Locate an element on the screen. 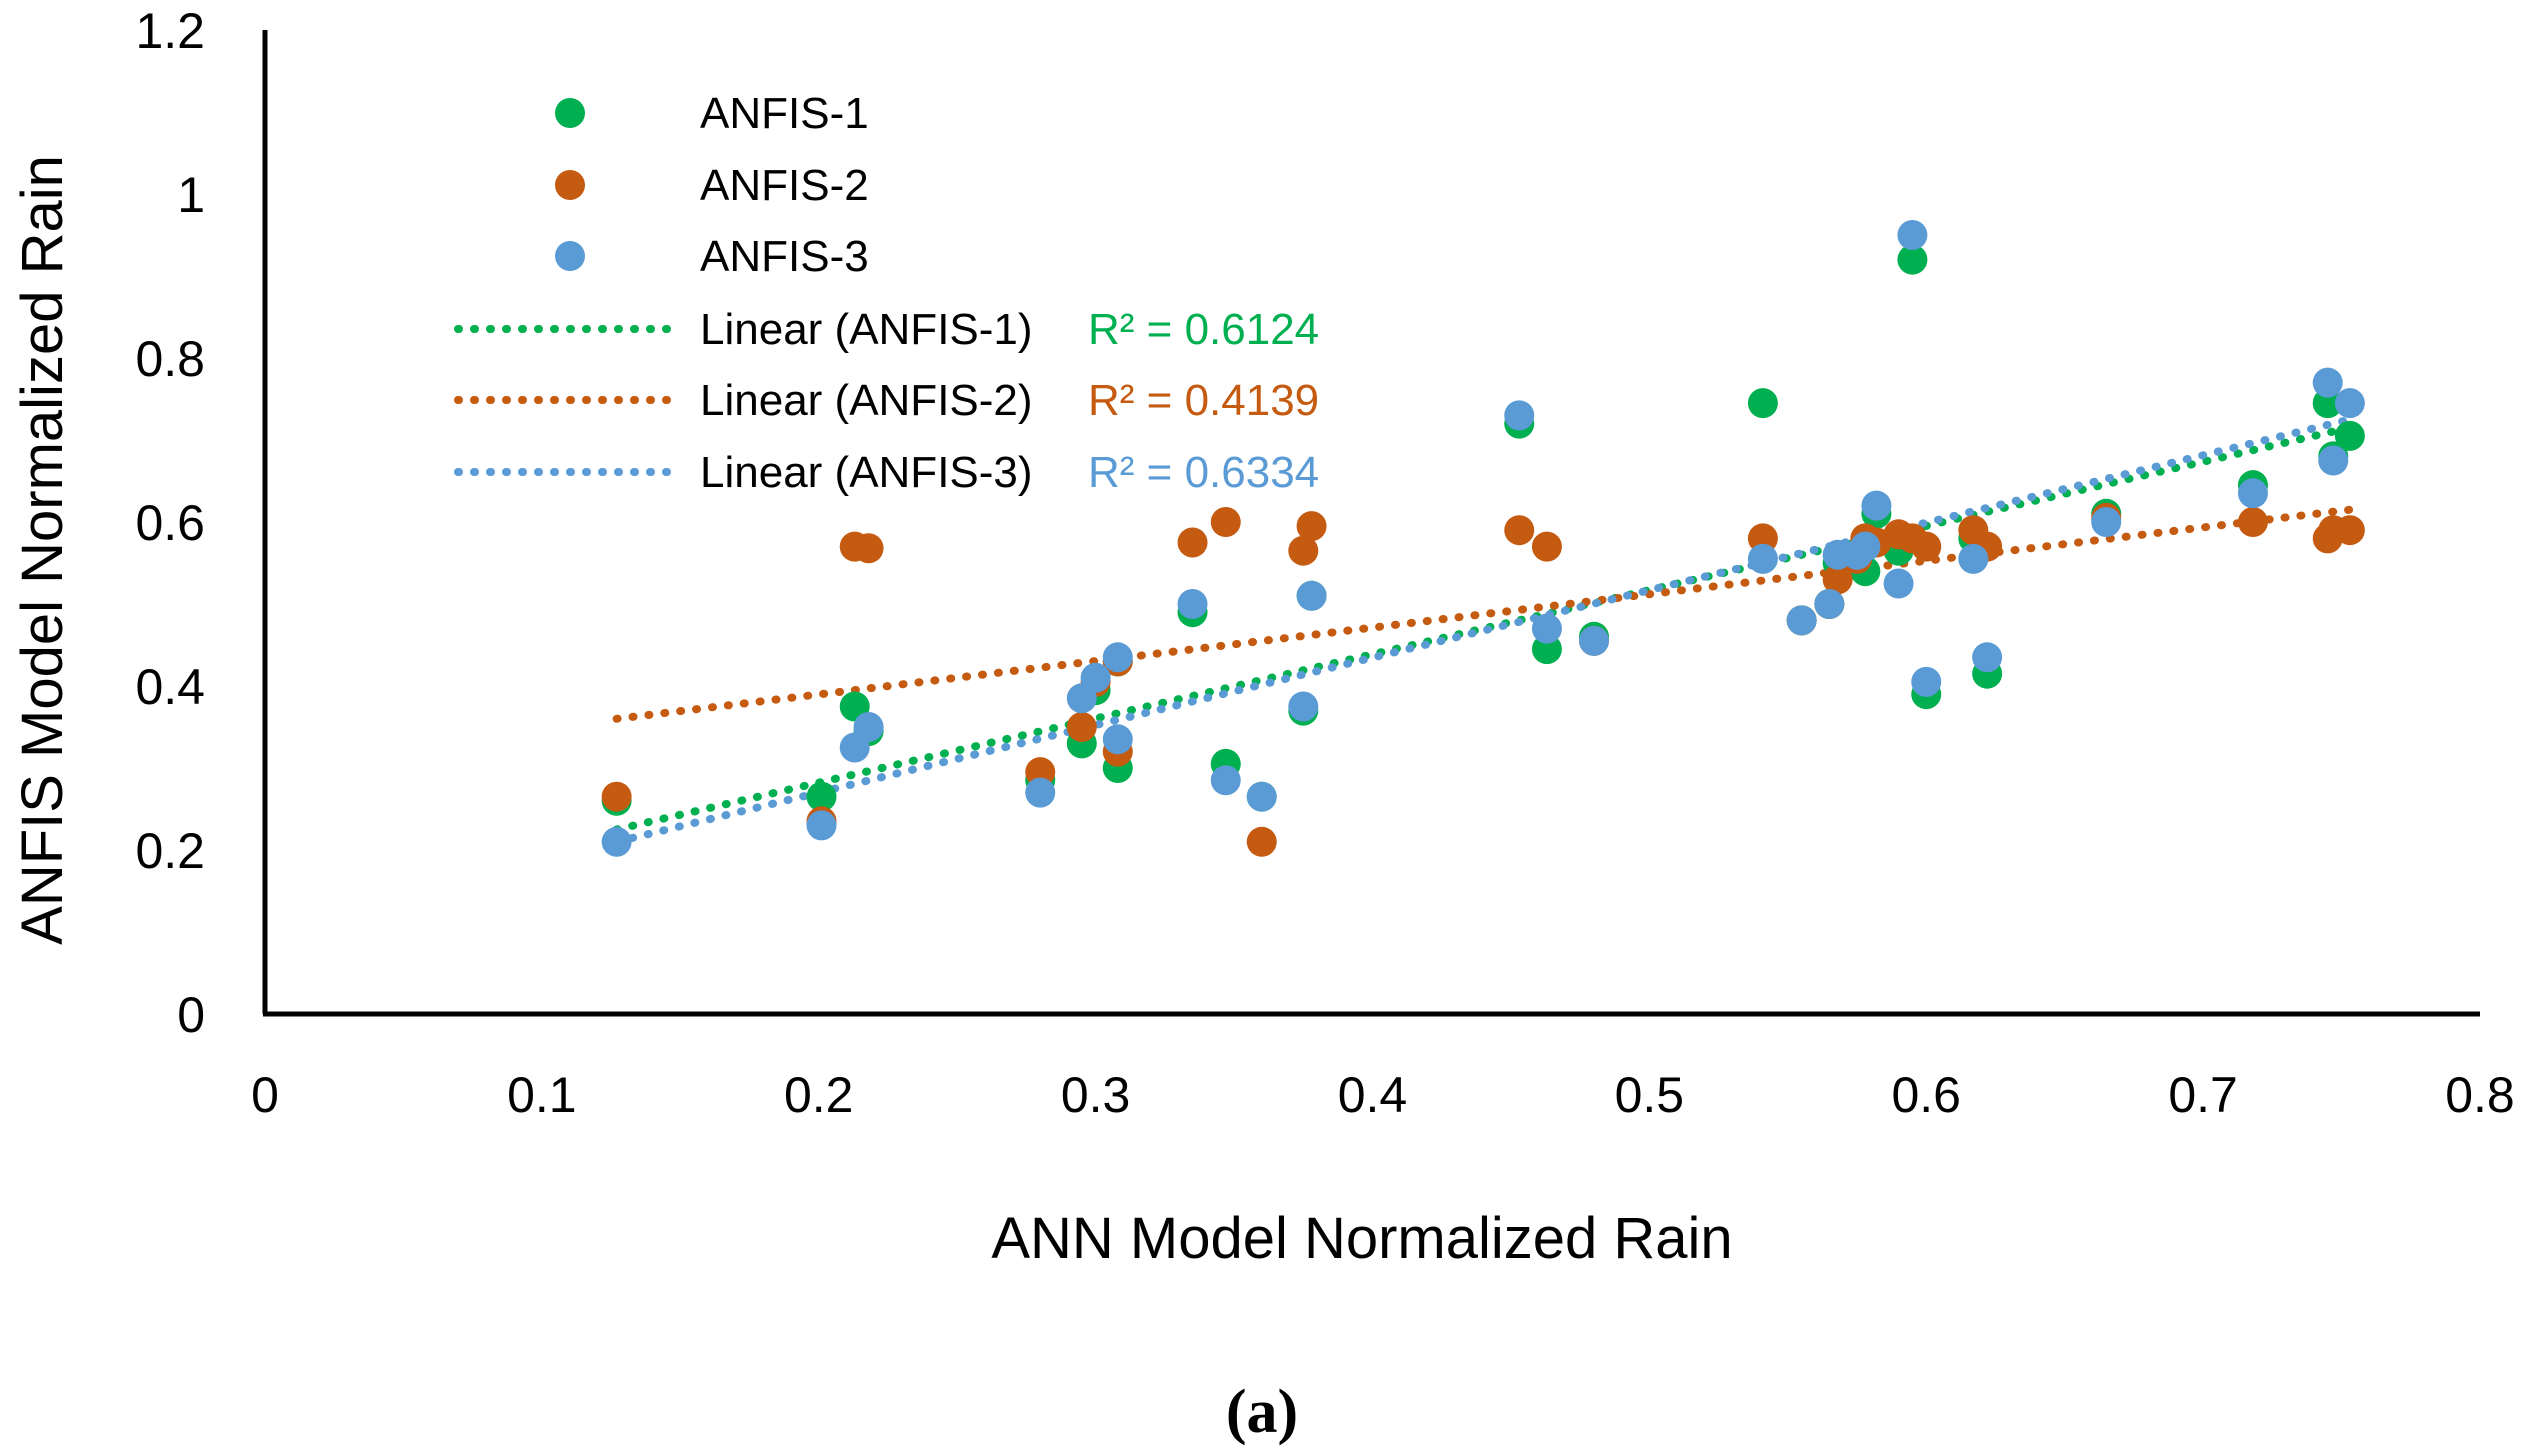 The width and height of the screenshot is (2525, 1455). x-tick-label: 0.2 is located at coordinates (819, 1095).